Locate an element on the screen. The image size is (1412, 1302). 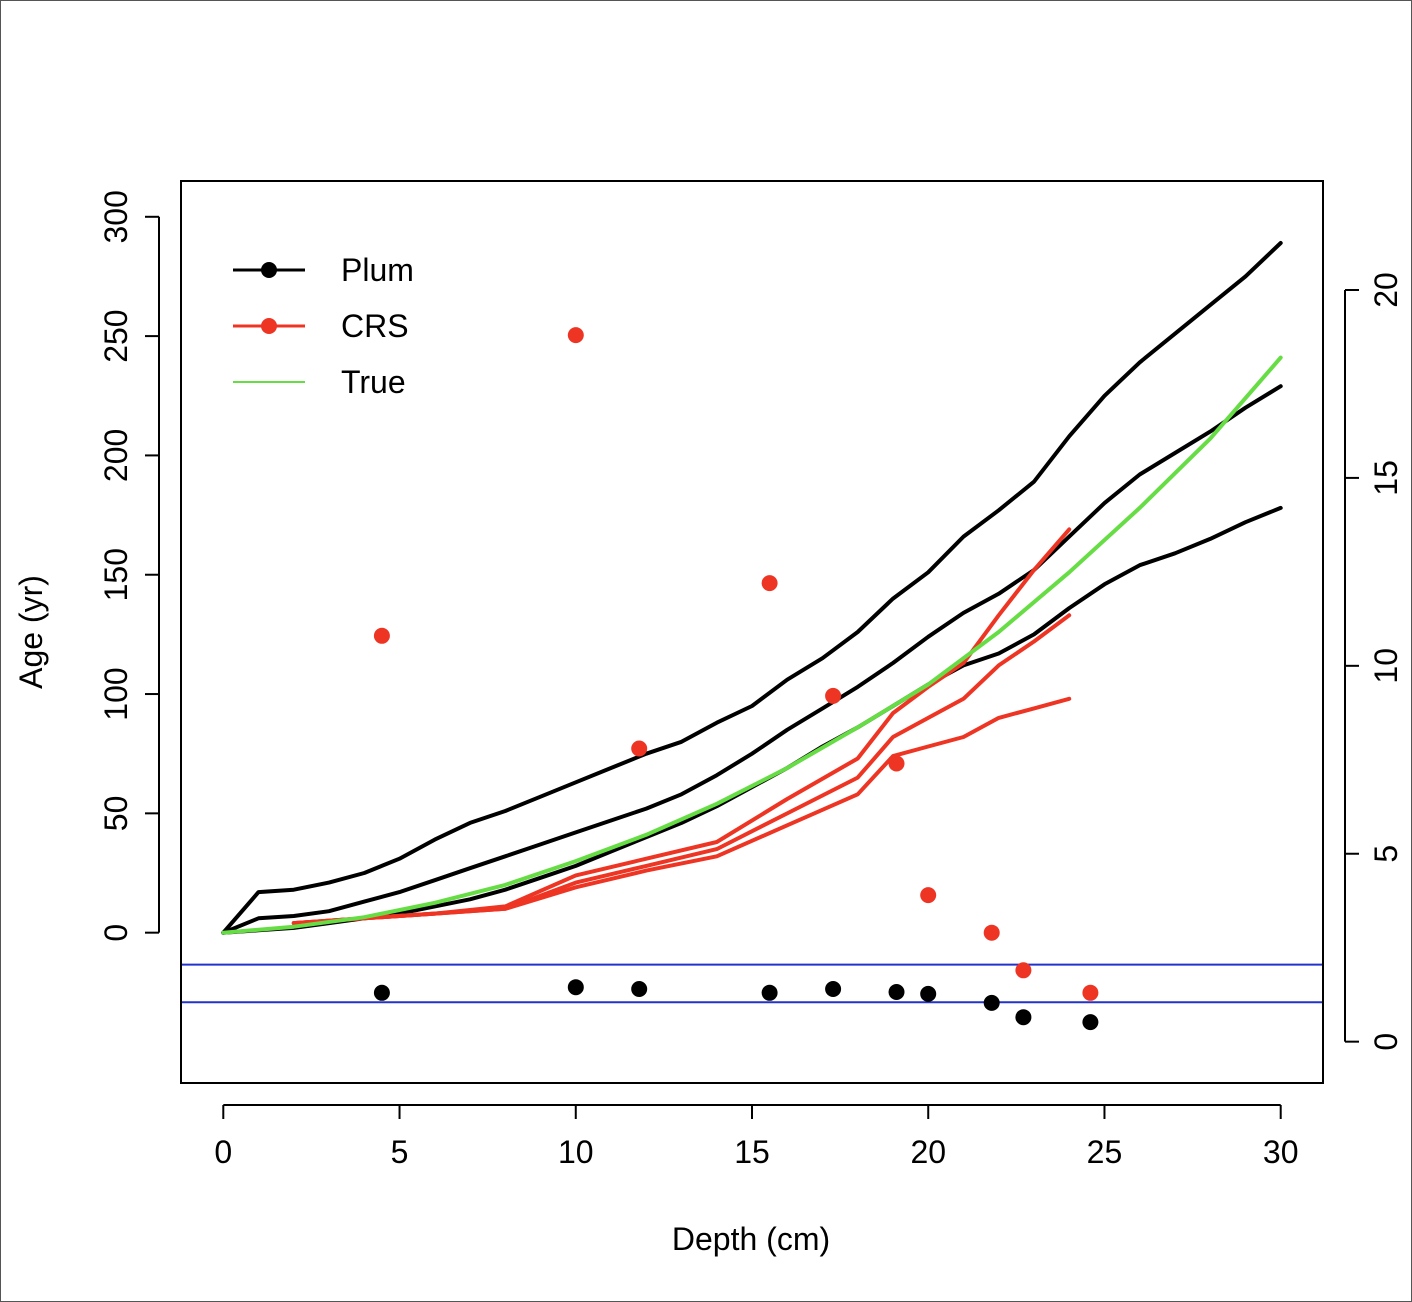
y-tick-label-100: 100 is located at coordinates (116, 693).